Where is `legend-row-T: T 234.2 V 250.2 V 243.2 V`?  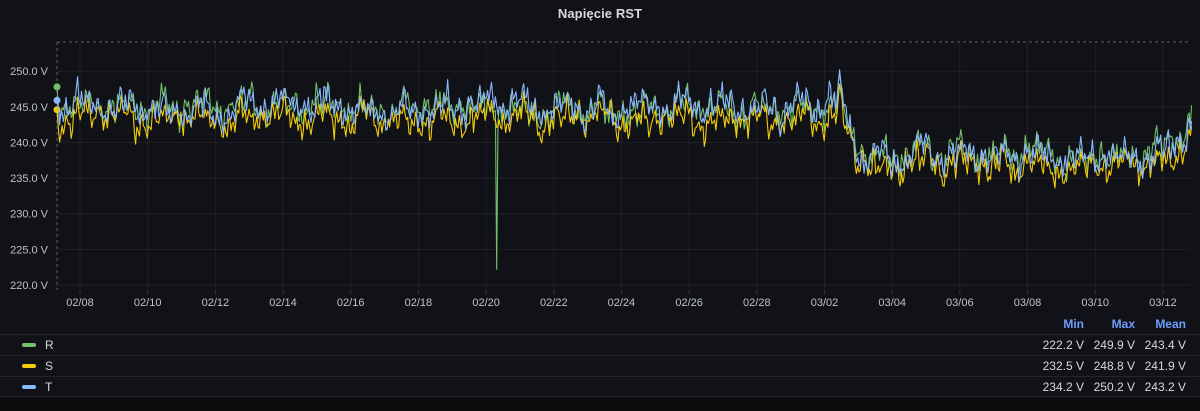 legend-row-T: T 234.2 V 250.2 V 243.2 V is located at coordinates (600, 386).